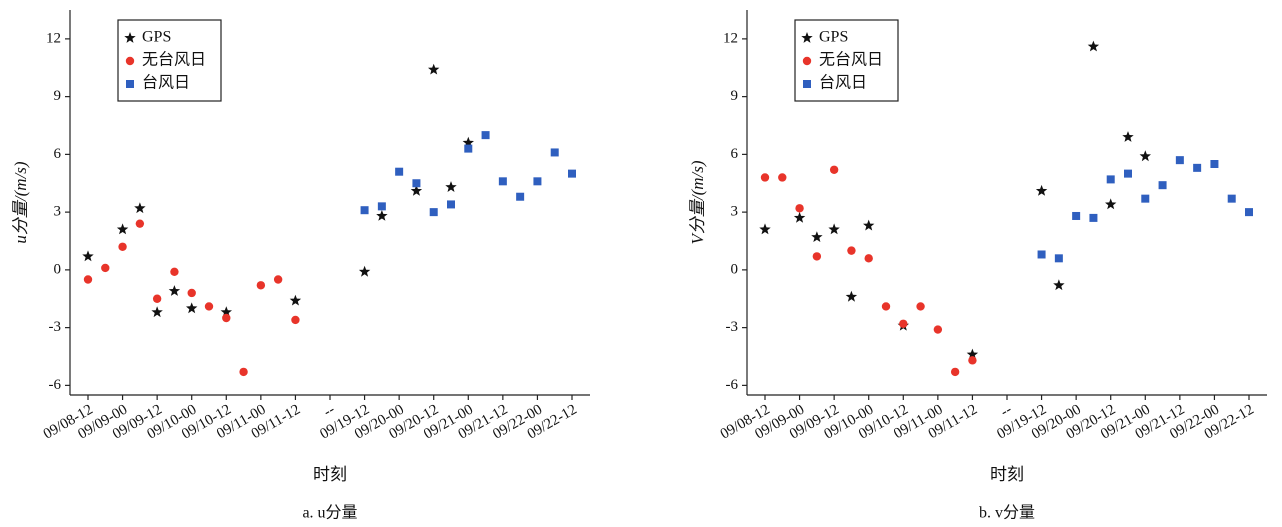  What do you see at coordinates (58, 154) in the screenshot?
I see `y-tick-label: 6` at bounding box center [58, 154].